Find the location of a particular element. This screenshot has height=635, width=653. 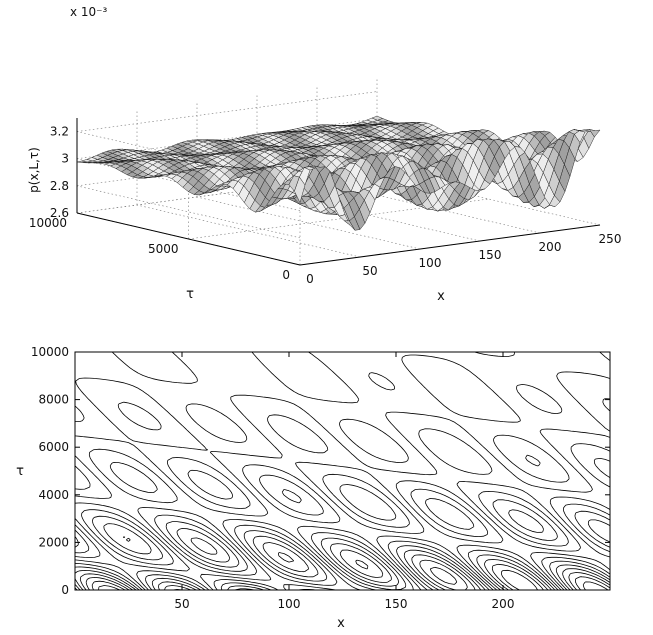

contour-y-tick-label: 8000 is located at coordinates (53, 400).